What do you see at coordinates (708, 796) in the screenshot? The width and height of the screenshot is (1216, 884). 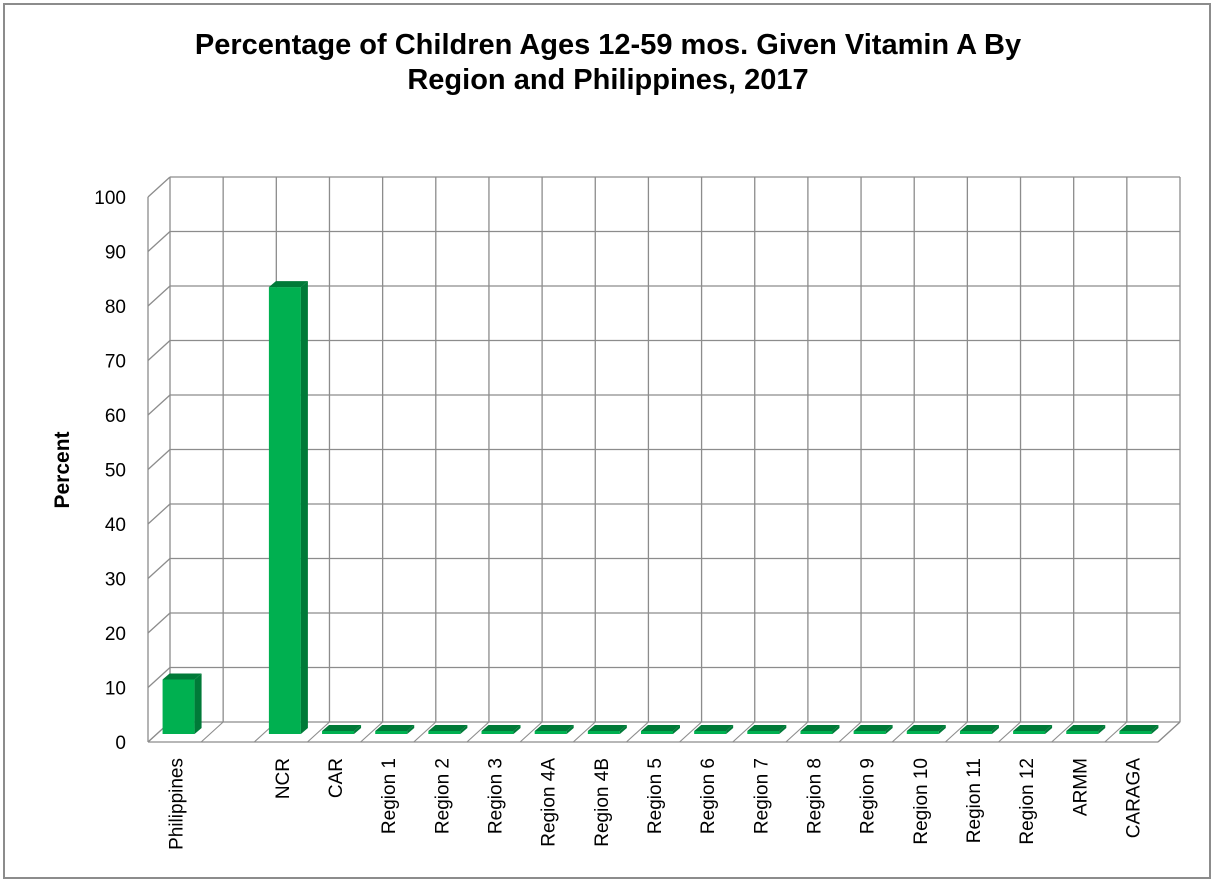 I see `x-tick-label: Region 6` at bounding box center [708, 796].